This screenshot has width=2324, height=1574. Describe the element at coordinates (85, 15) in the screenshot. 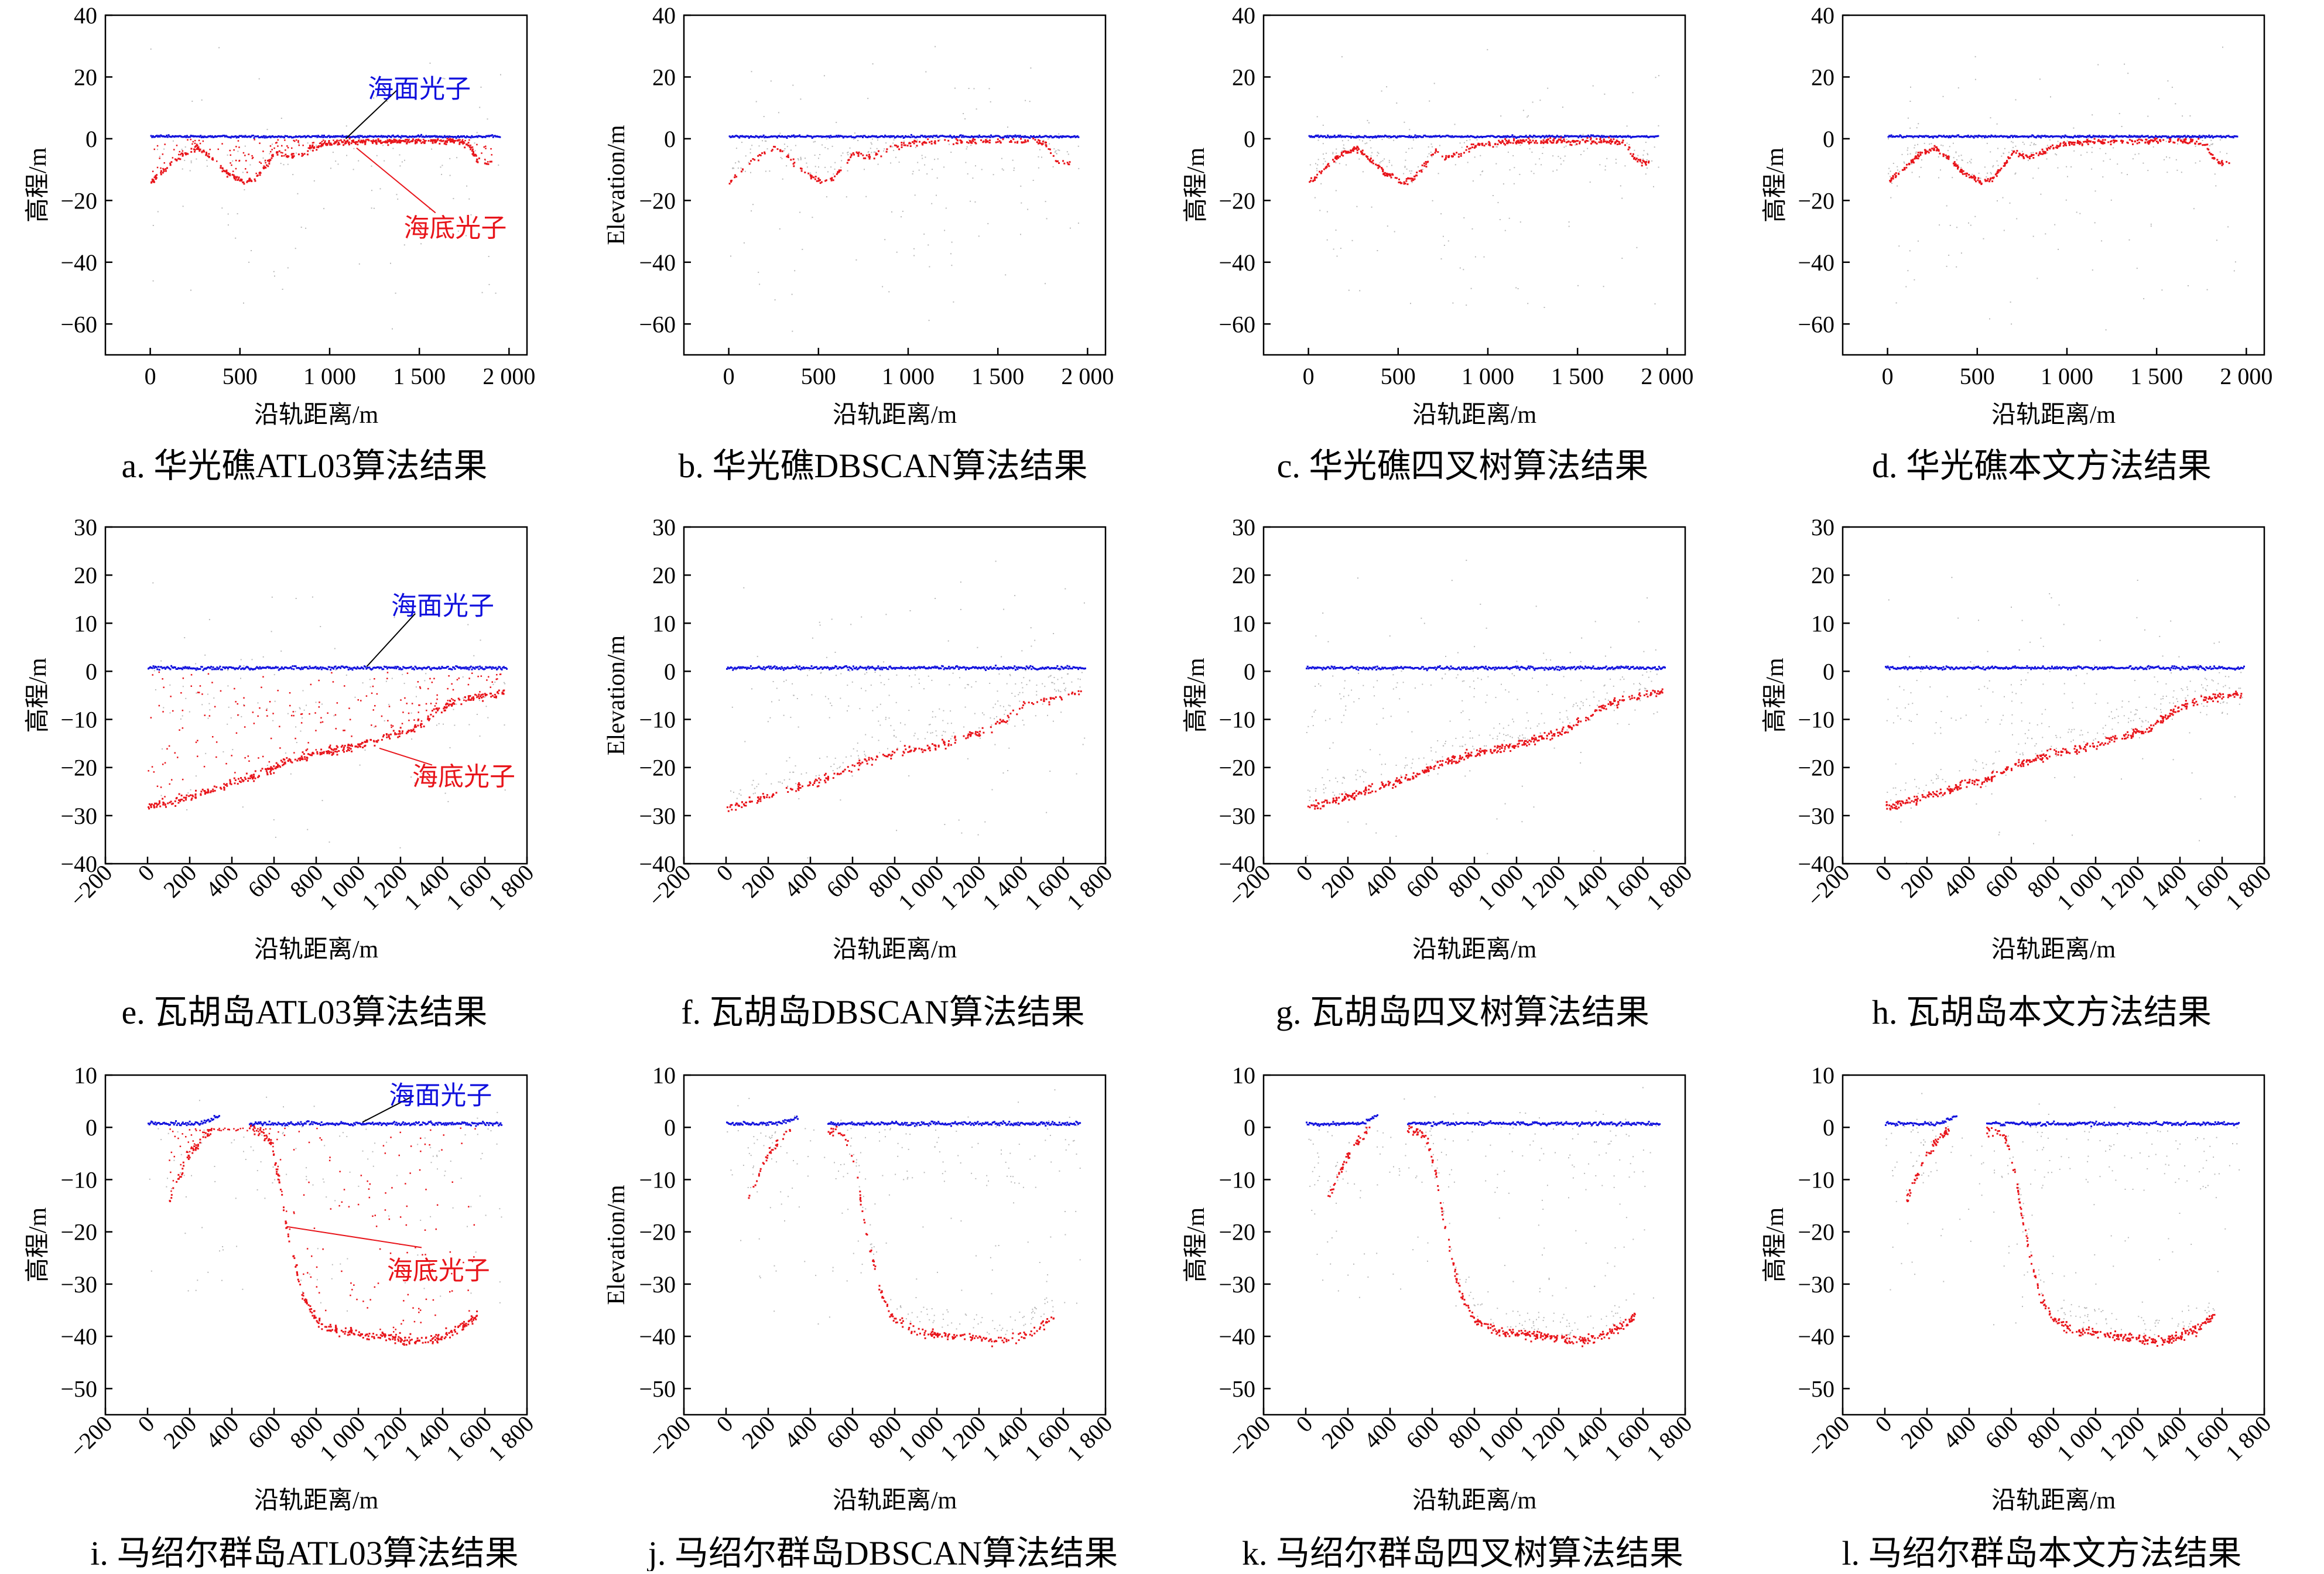

I see `y-tick-label: 40` at that location.